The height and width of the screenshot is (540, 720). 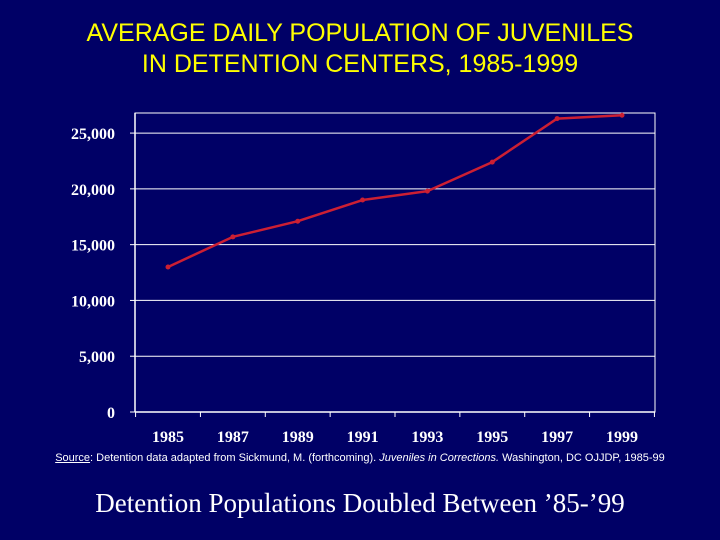 I want to click on y-tick-label: 10,000, so click(x=93, y=301).